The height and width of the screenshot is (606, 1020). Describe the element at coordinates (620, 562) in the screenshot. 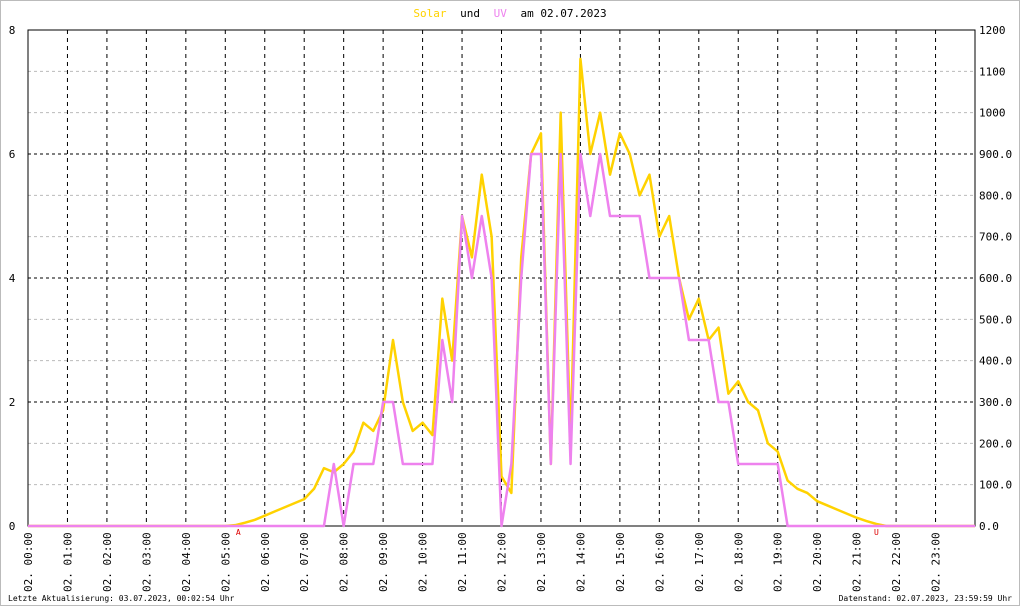

I see `x-tick-label: 02. 15:00` at that location.